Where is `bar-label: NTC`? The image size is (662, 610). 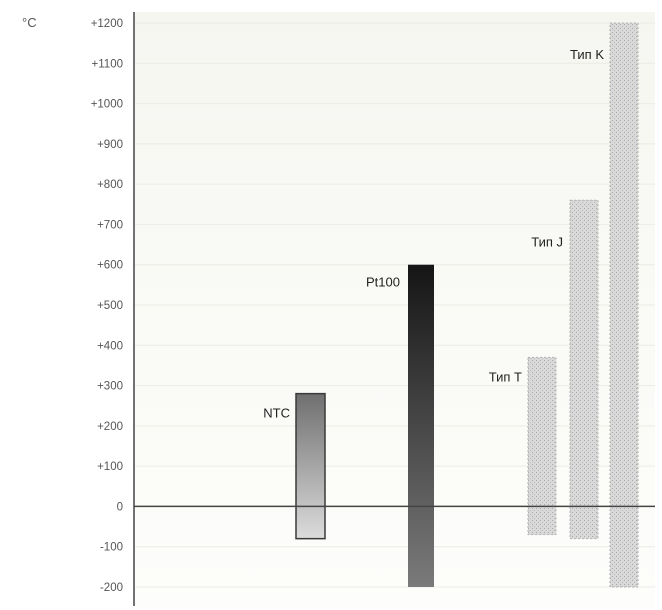
bar-label: NTC is located at coordinates (276, 413).